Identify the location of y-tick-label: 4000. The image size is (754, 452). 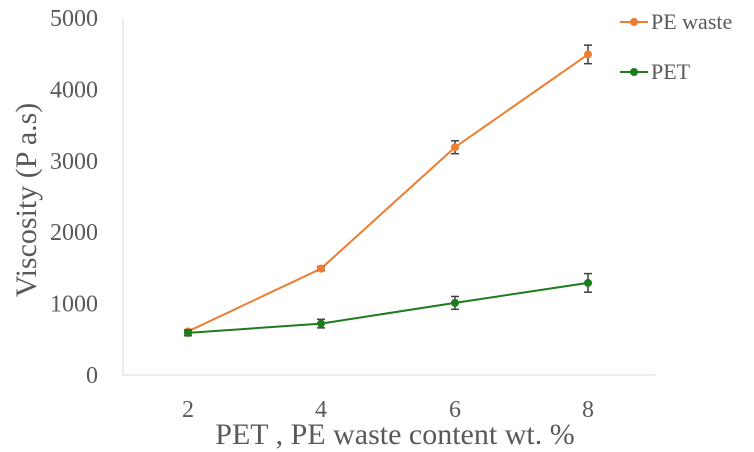
(74, 90).